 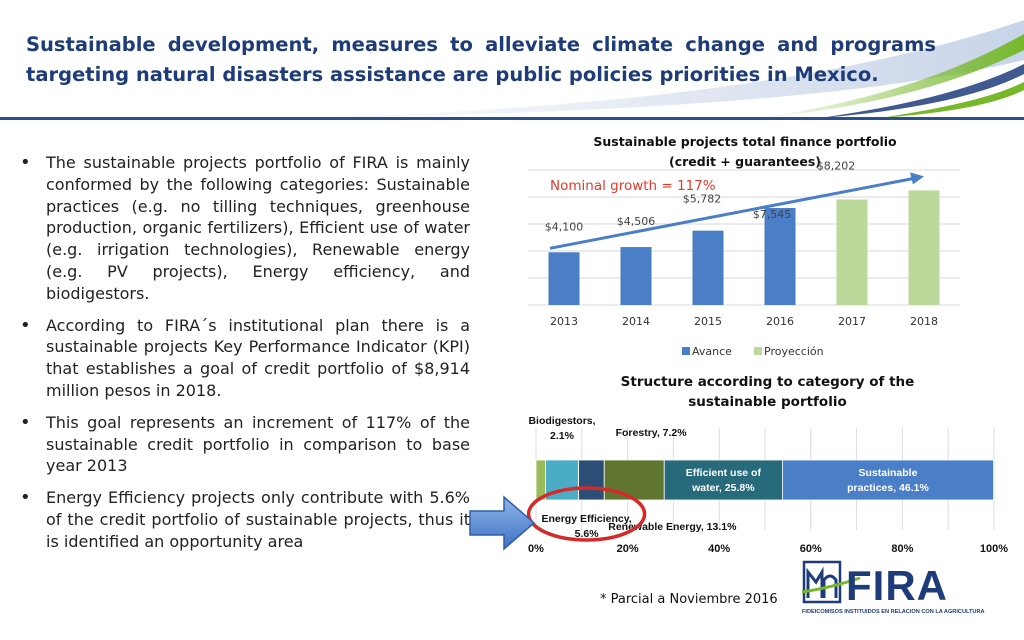 I want to click on trend-arrow-head, so click(x=917, y=178).